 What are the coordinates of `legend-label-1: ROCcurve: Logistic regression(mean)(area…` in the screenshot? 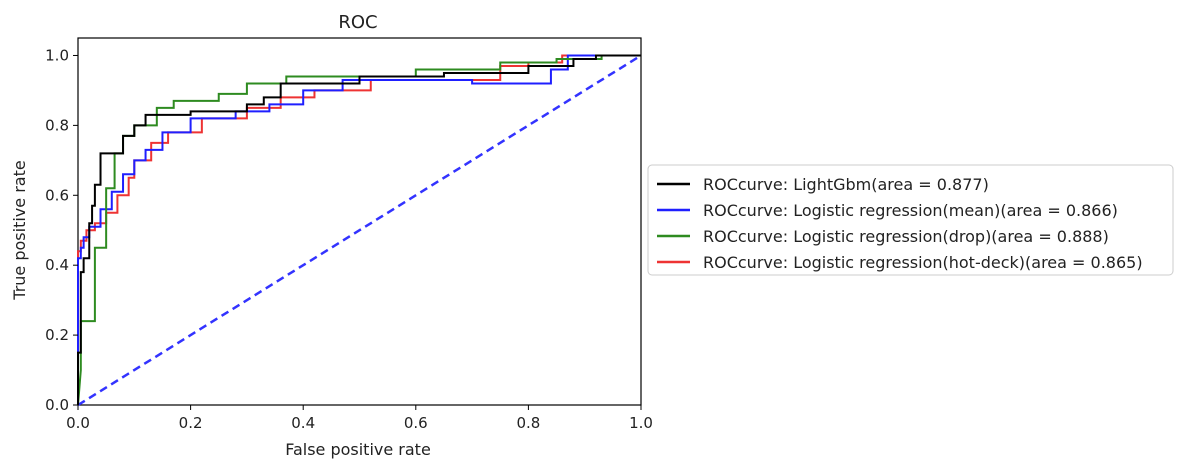 It's located at (910, 210).